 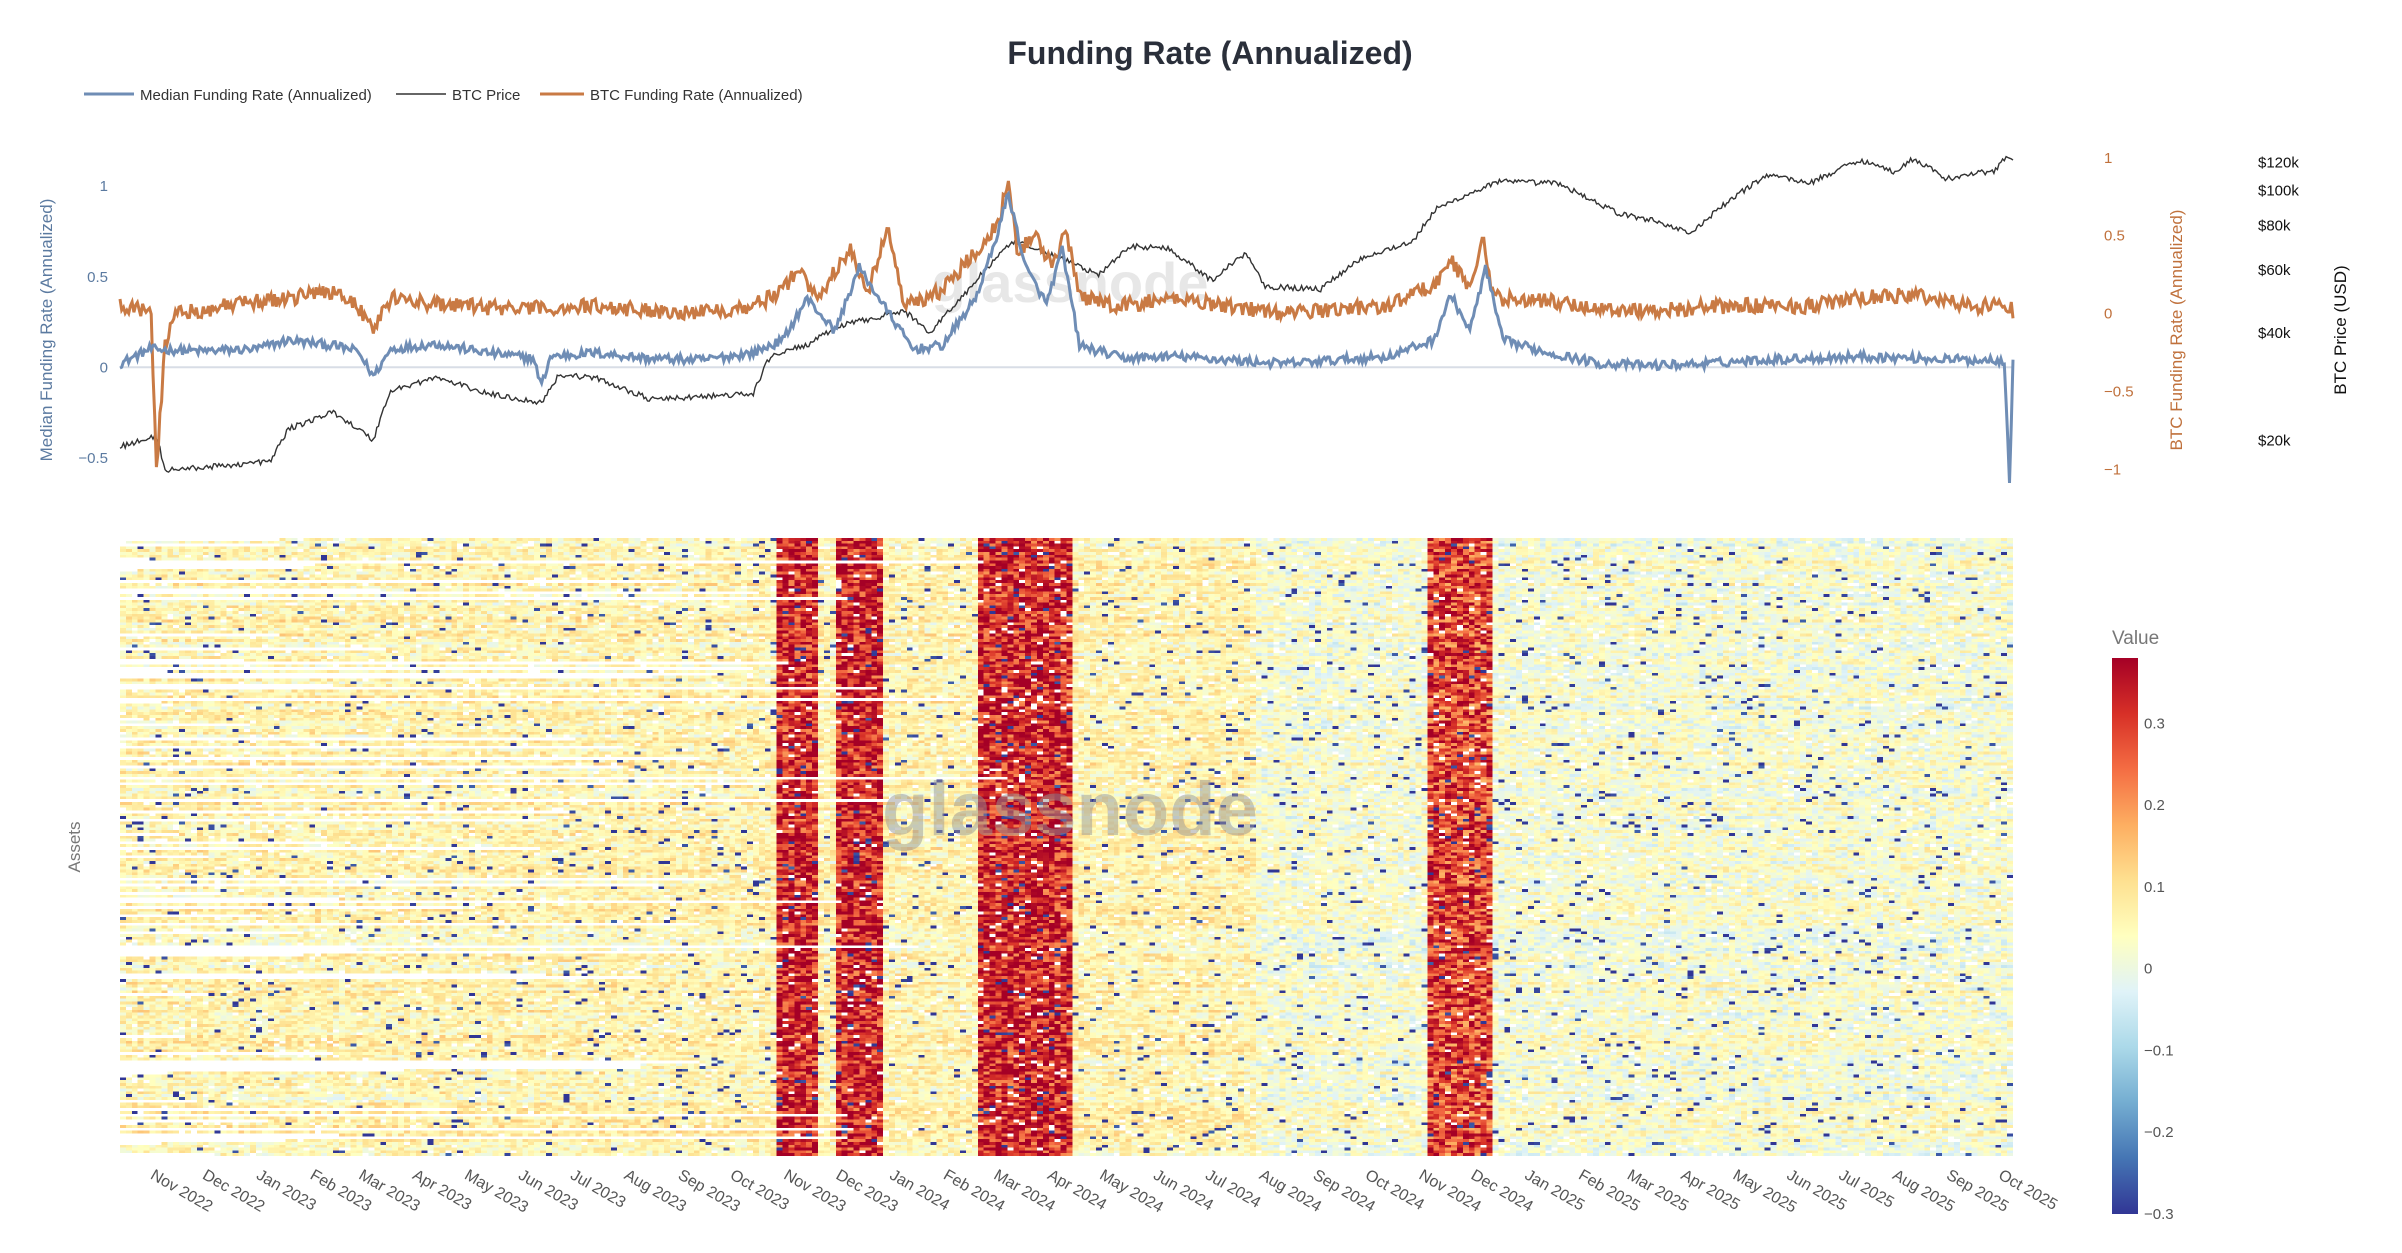 I want to click on colorbar-tick-2: 0.1, so click(x=2154, y=887).